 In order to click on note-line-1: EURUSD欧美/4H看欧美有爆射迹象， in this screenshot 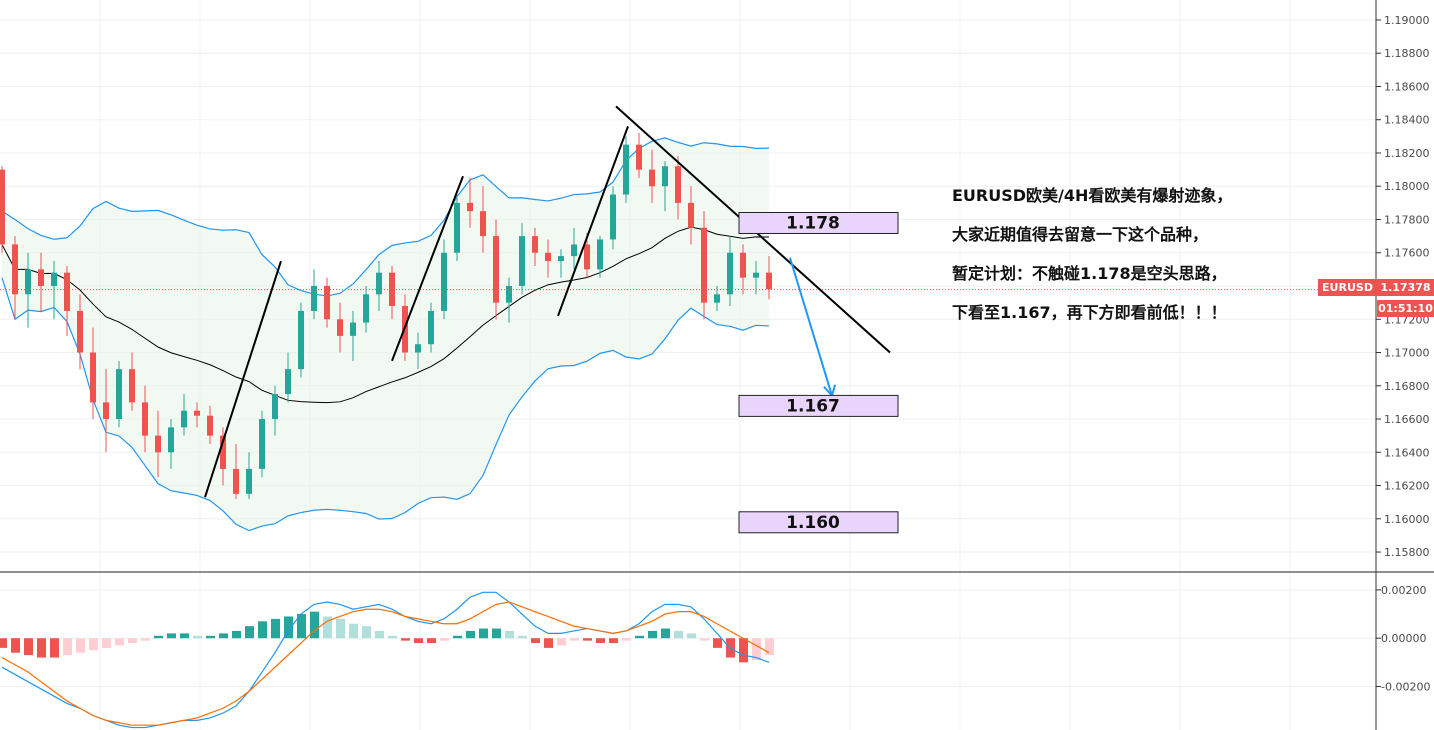, I will do `click(1092, 195)`.